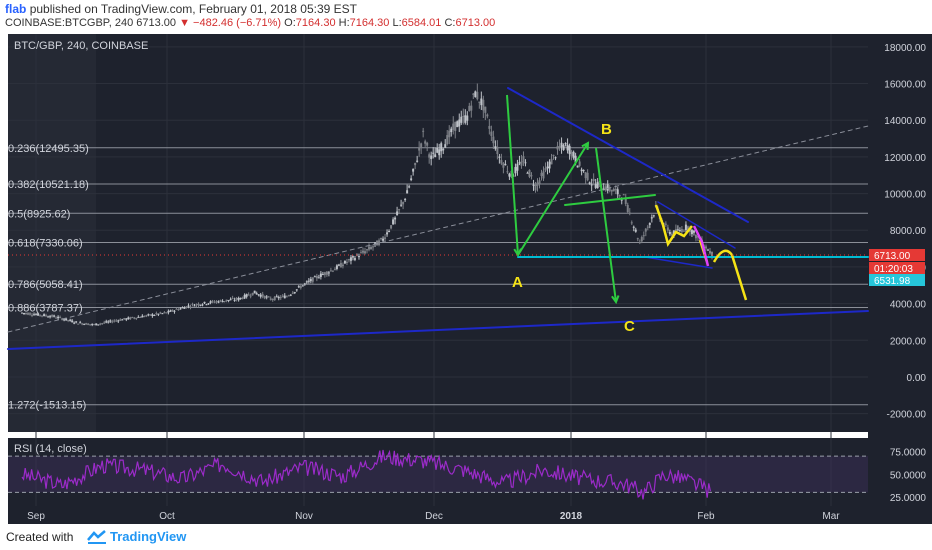  What do you see at coordinates (16, 9) in the screenshot?
I see `author-name: flab` at bounding box center [16, 9].